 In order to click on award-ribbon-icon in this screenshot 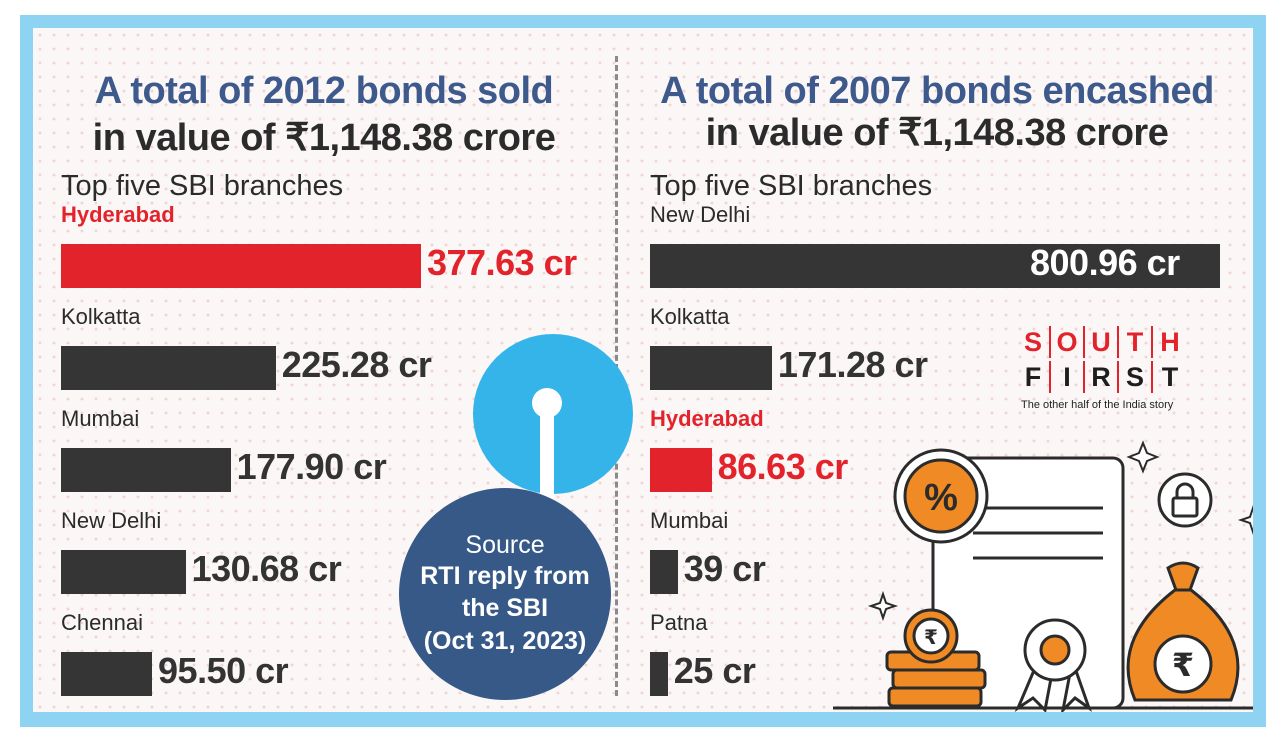, I will do `click(1053, 665)`.